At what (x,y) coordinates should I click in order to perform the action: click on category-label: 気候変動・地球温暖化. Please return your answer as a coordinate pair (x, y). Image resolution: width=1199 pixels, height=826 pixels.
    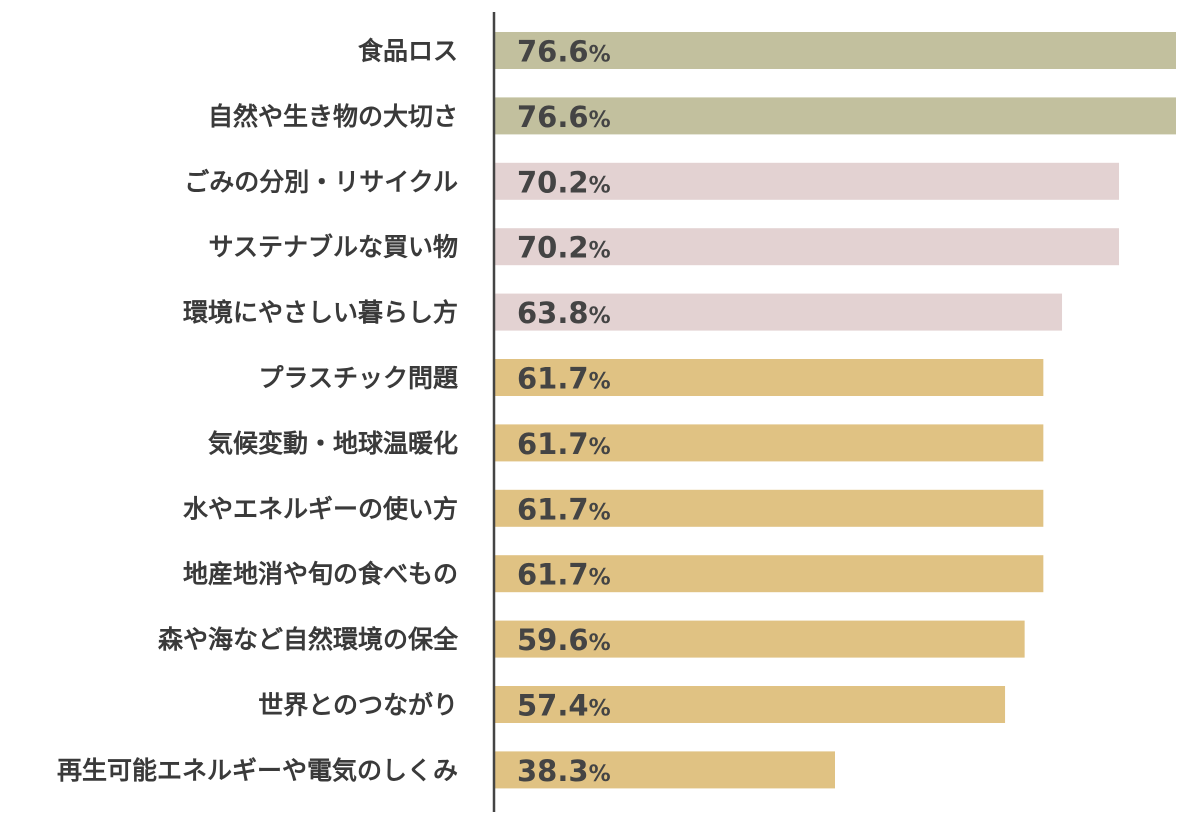
    Looking at the image, I should click on (333, 443).